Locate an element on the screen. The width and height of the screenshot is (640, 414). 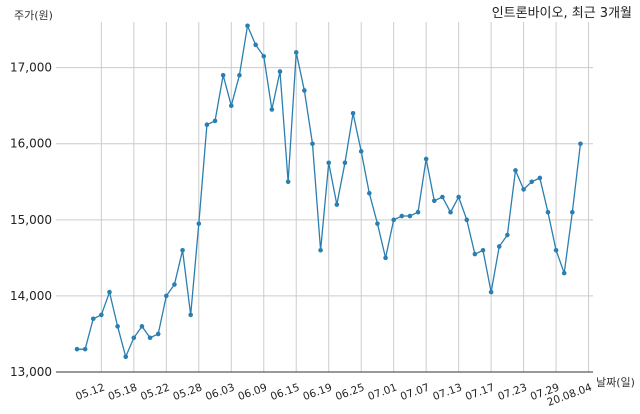
x-tick-label: 06.15 is located at coordinates (285, 393).